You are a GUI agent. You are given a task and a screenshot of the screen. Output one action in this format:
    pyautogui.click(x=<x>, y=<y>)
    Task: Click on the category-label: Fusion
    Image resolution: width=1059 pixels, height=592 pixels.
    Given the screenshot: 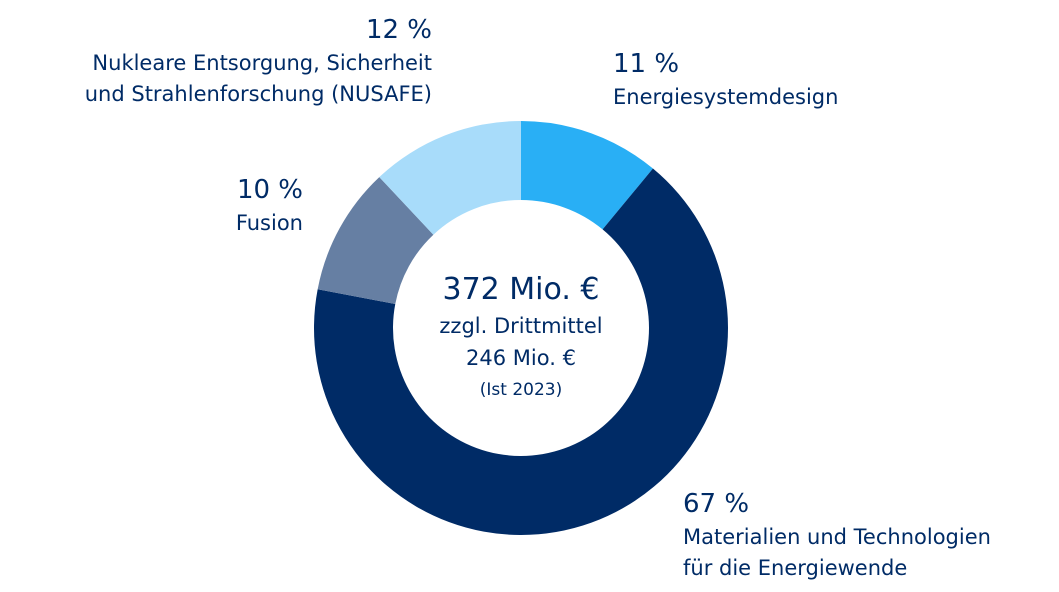 What is the action you would take?
    pyautogui.click(x=269, y=223)
    